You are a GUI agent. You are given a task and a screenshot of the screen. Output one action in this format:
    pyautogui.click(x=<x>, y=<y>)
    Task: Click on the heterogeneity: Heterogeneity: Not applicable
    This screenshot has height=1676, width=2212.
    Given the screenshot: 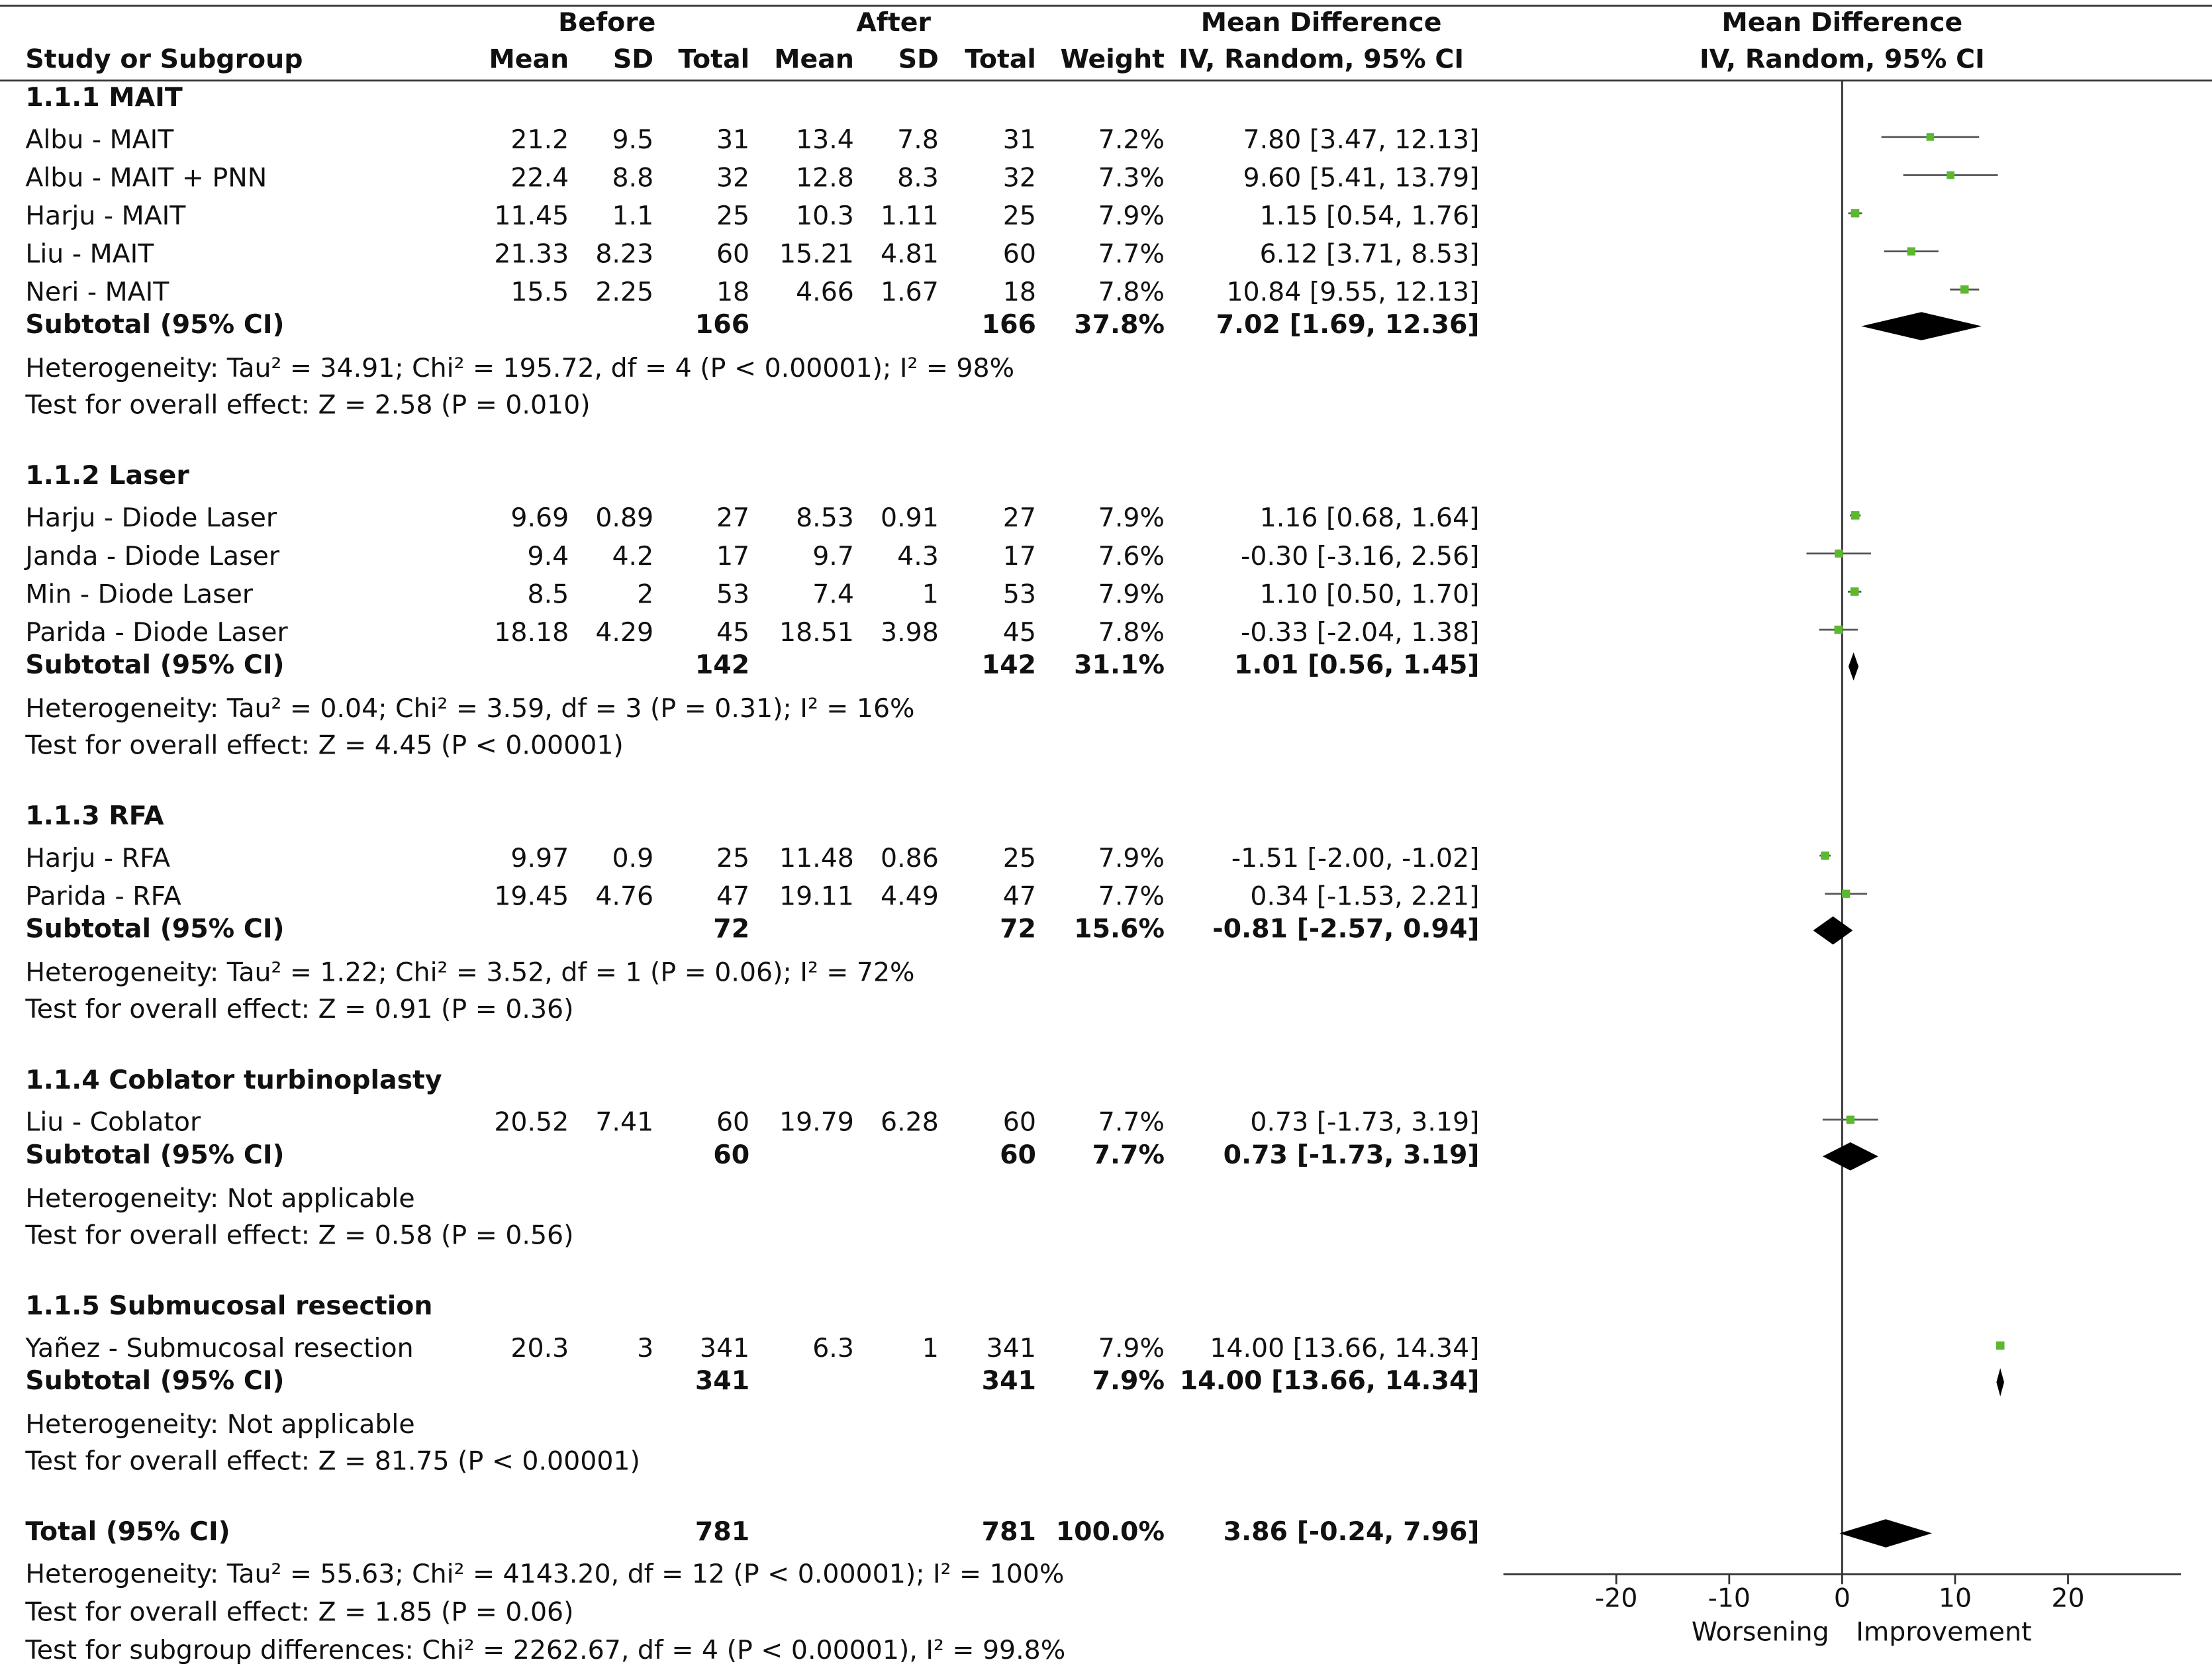 What is the action you would take?
    pyautogui.click(x=219, y=1198)
    